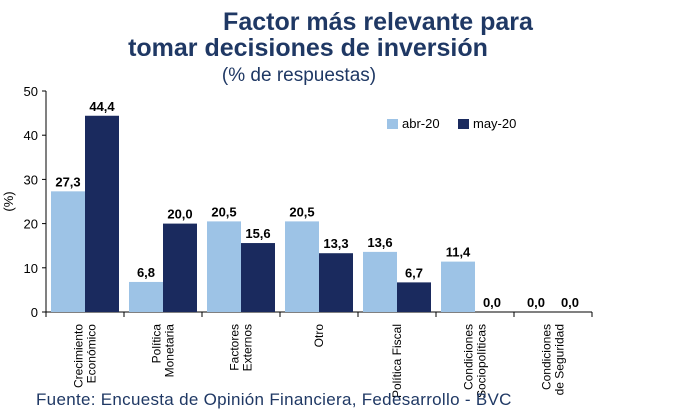  I want to click on data-label: 44,4, so click(102, 106).